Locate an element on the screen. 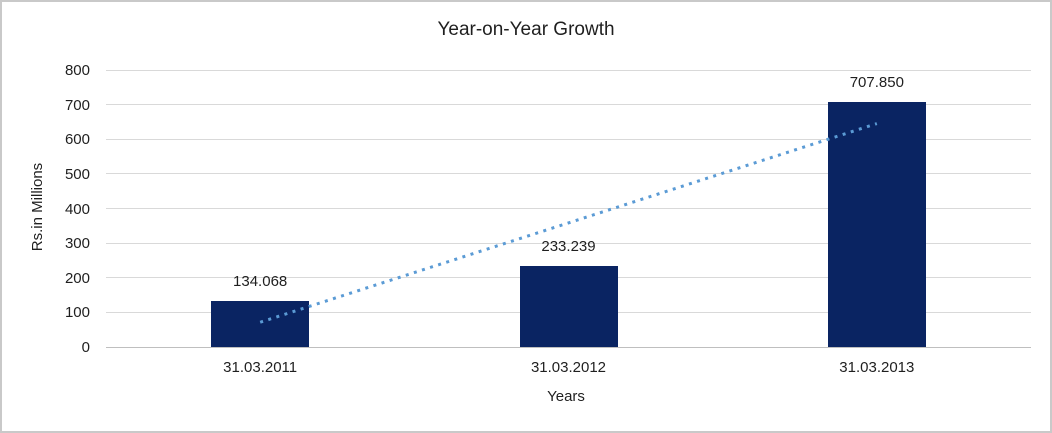 This screenshot has width=1052, height=433. y-tick-label: 500 is located at coordinates (77, 174).